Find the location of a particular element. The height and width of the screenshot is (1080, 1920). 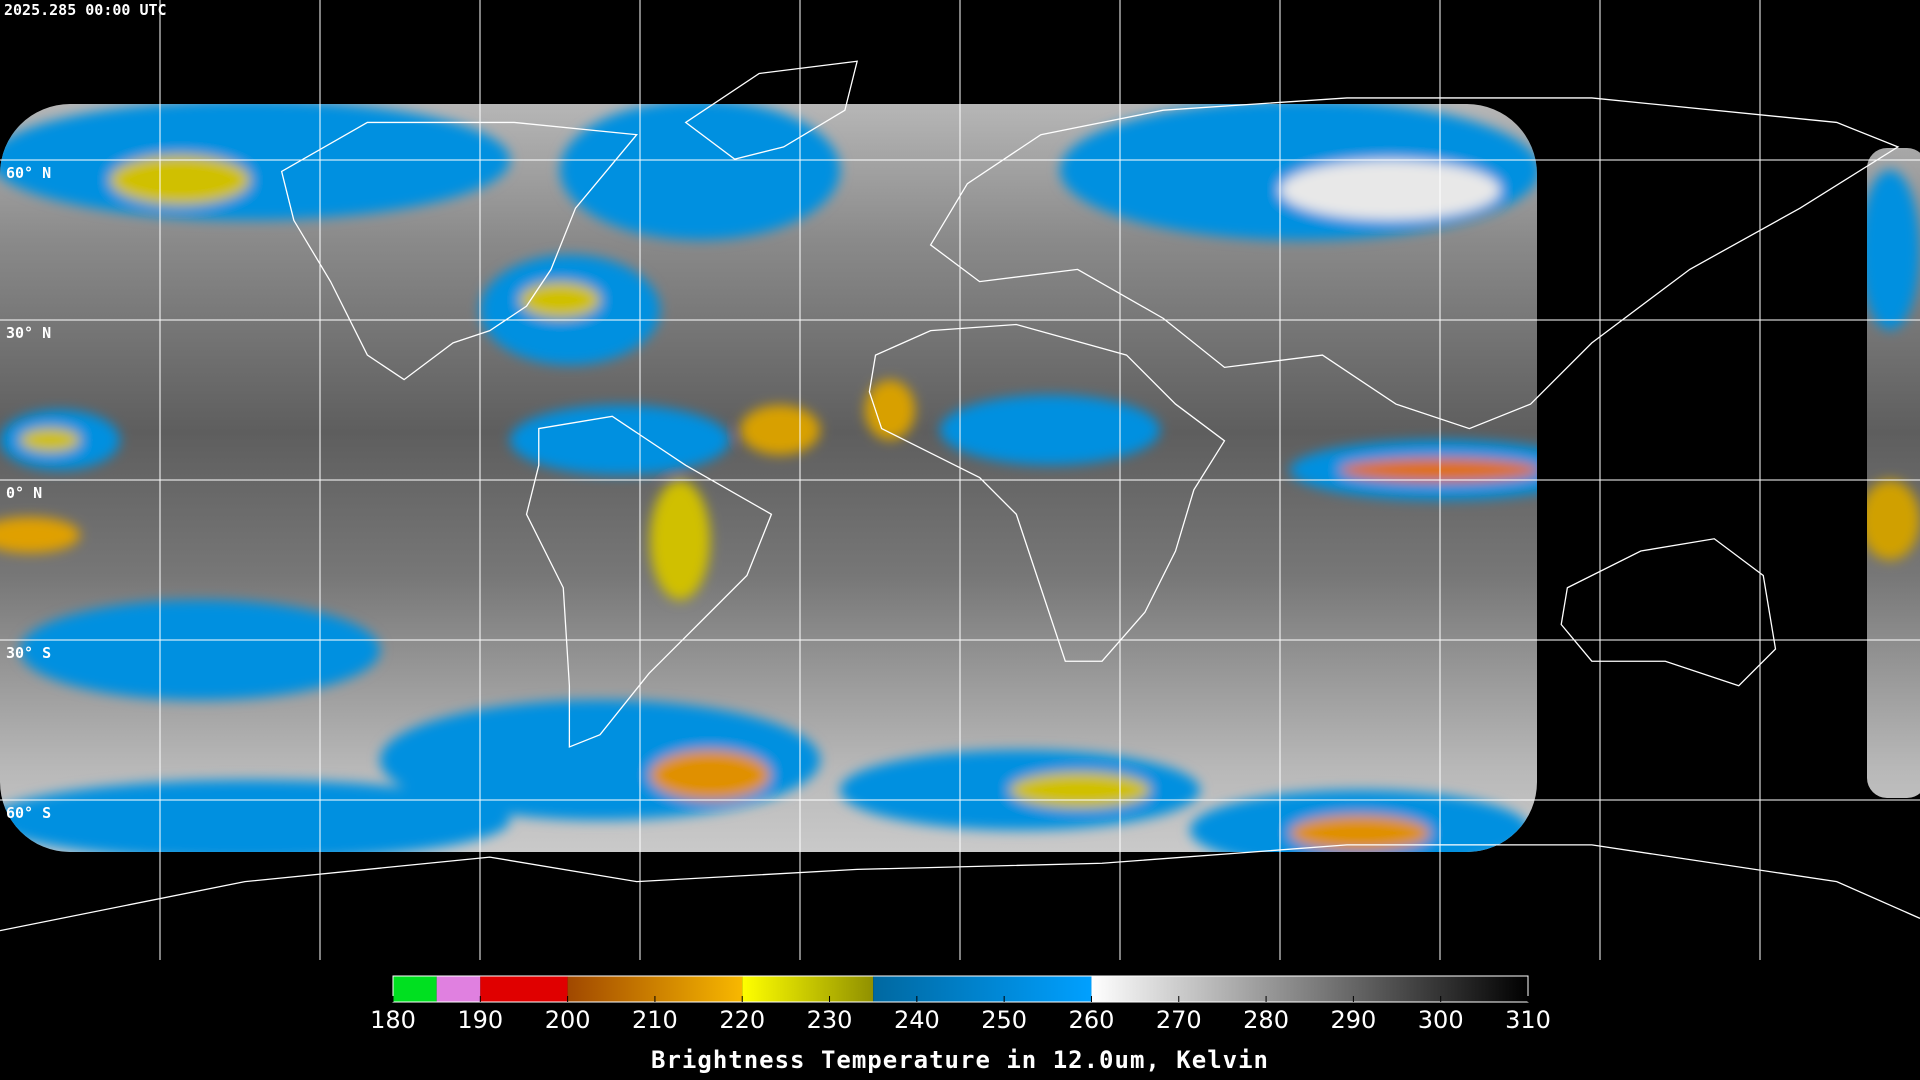

colorbar-tick-label: 300 is located at coordinates (1441, 1020).